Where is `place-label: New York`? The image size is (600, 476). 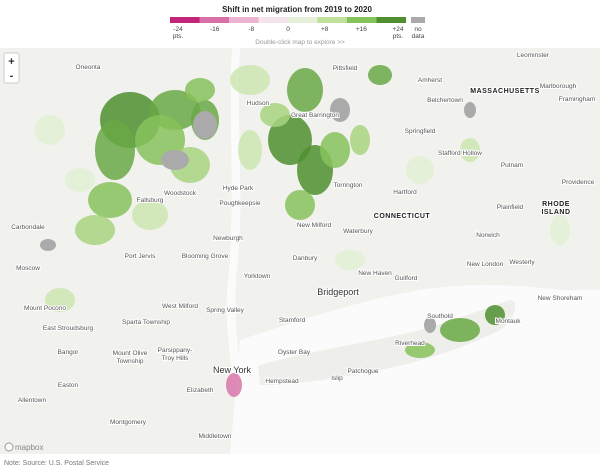
place-label: New York is located at coordinates (232, 370).